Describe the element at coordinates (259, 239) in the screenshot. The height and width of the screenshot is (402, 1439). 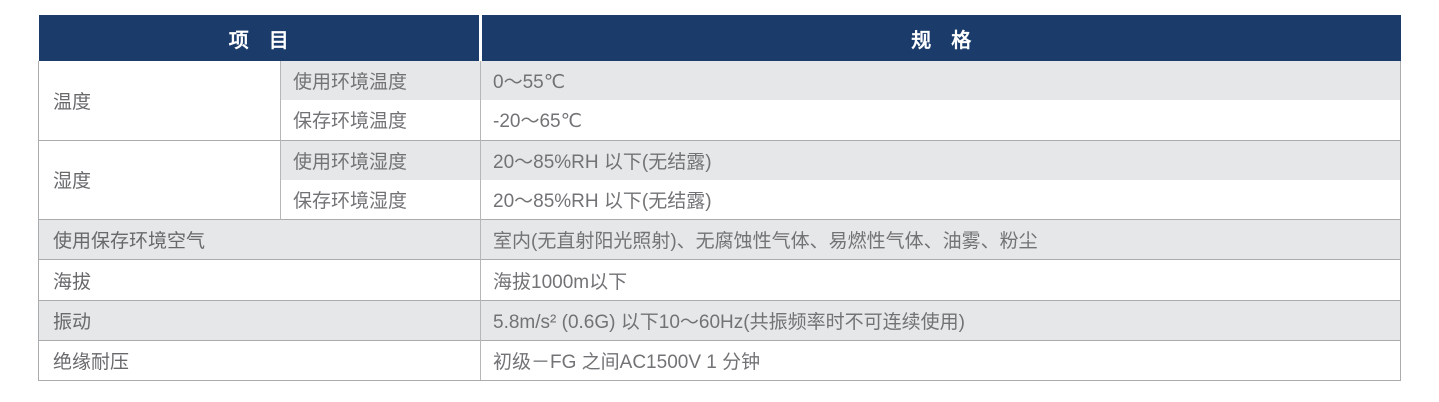
I see `item-label-ambient-air: 使用保存环境空气` at that location.